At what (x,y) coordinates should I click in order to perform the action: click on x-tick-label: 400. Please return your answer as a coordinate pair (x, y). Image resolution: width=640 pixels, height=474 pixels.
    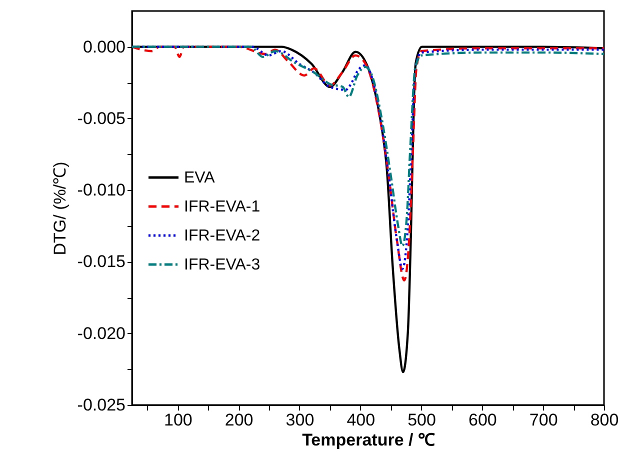
    Looking at the image, I should click on (361, 420).